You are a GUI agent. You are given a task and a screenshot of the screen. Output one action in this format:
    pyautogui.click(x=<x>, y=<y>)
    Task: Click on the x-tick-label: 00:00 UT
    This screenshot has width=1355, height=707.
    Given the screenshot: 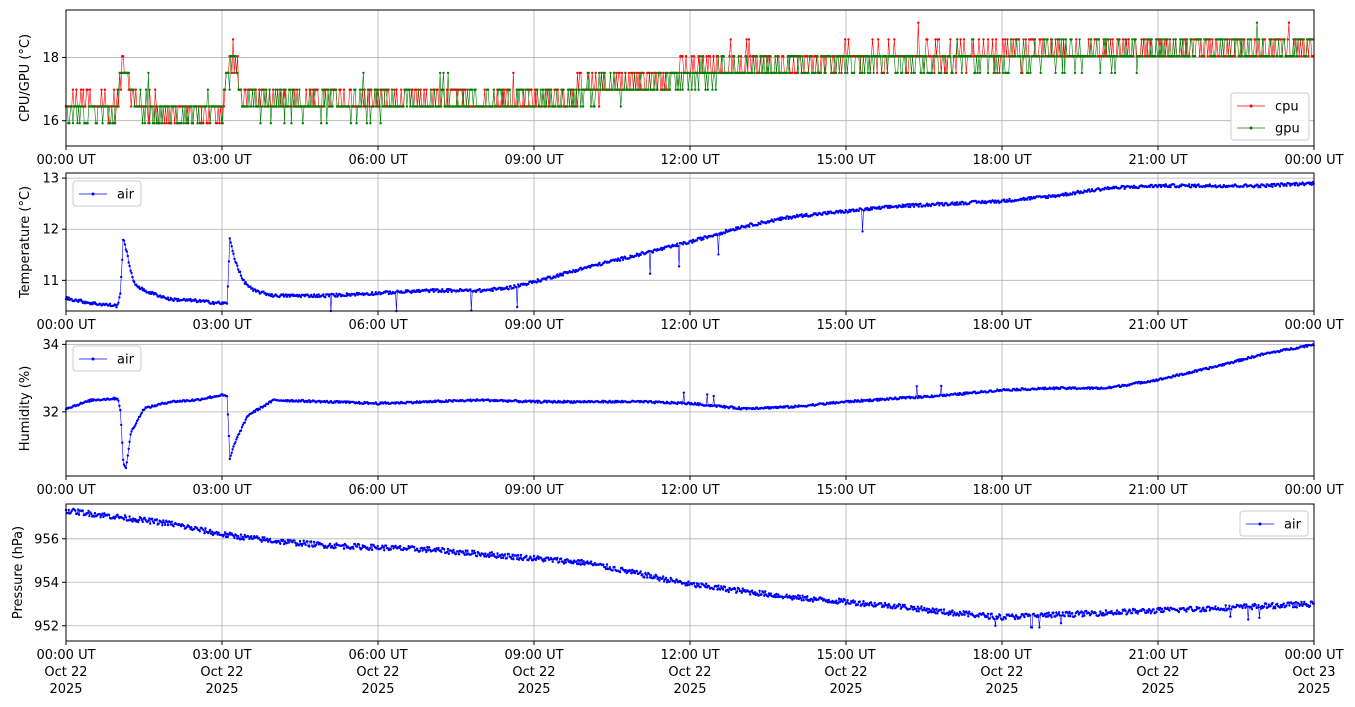 What is the action you would take?
    pyautogui.click(x=1313, y=490)
    